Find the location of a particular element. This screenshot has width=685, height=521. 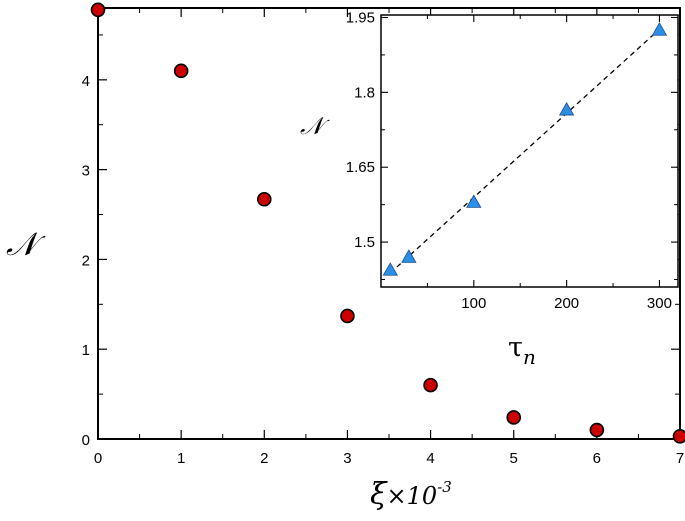

main-x-axis-exponent: -3 is located at coordinates (444, 487).